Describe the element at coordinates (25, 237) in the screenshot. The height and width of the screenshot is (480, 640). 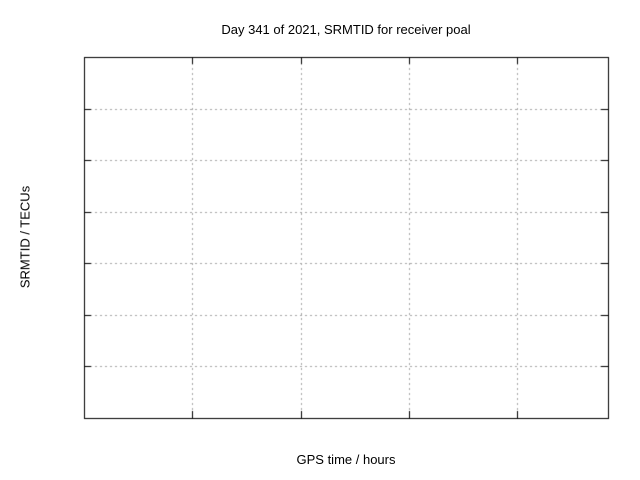
I see `y-axis-label: SRMTID / TECUs` at that location.